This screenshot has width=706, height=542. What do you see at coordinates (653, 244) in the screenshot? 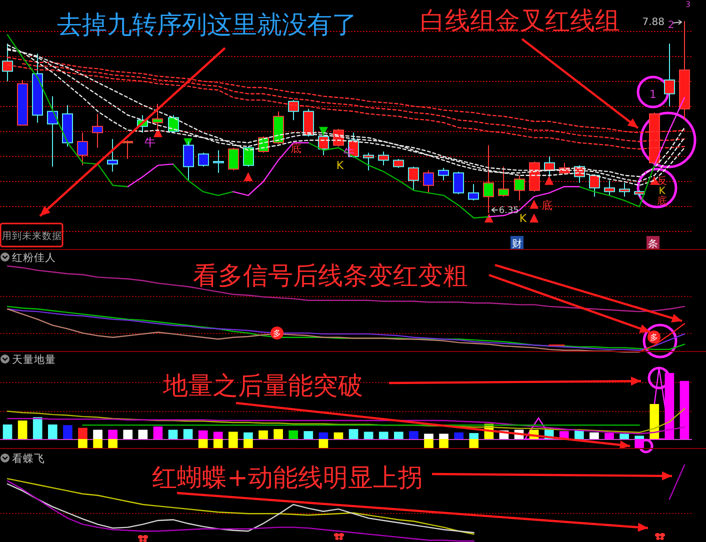
I see `text: 条` at bounding box center [653, 244].